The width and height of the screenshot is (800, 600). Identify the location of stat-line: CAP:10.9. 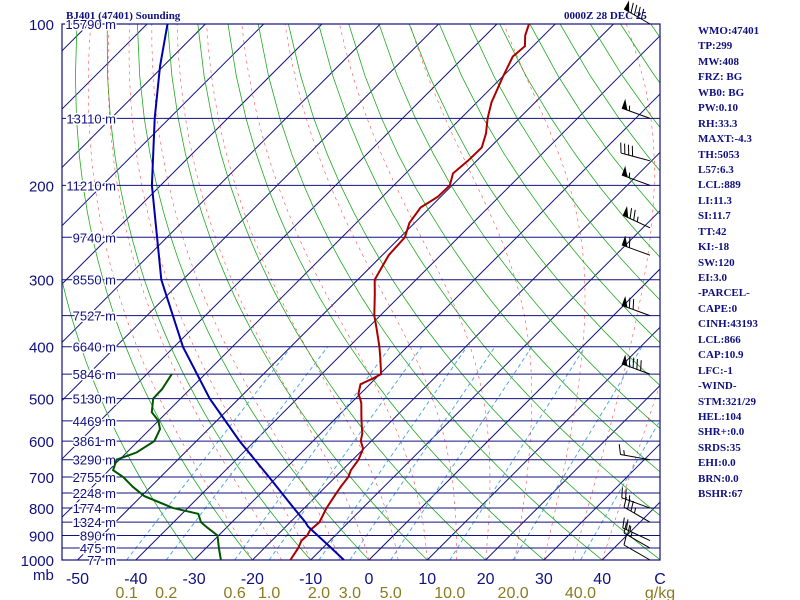
(721, 355).